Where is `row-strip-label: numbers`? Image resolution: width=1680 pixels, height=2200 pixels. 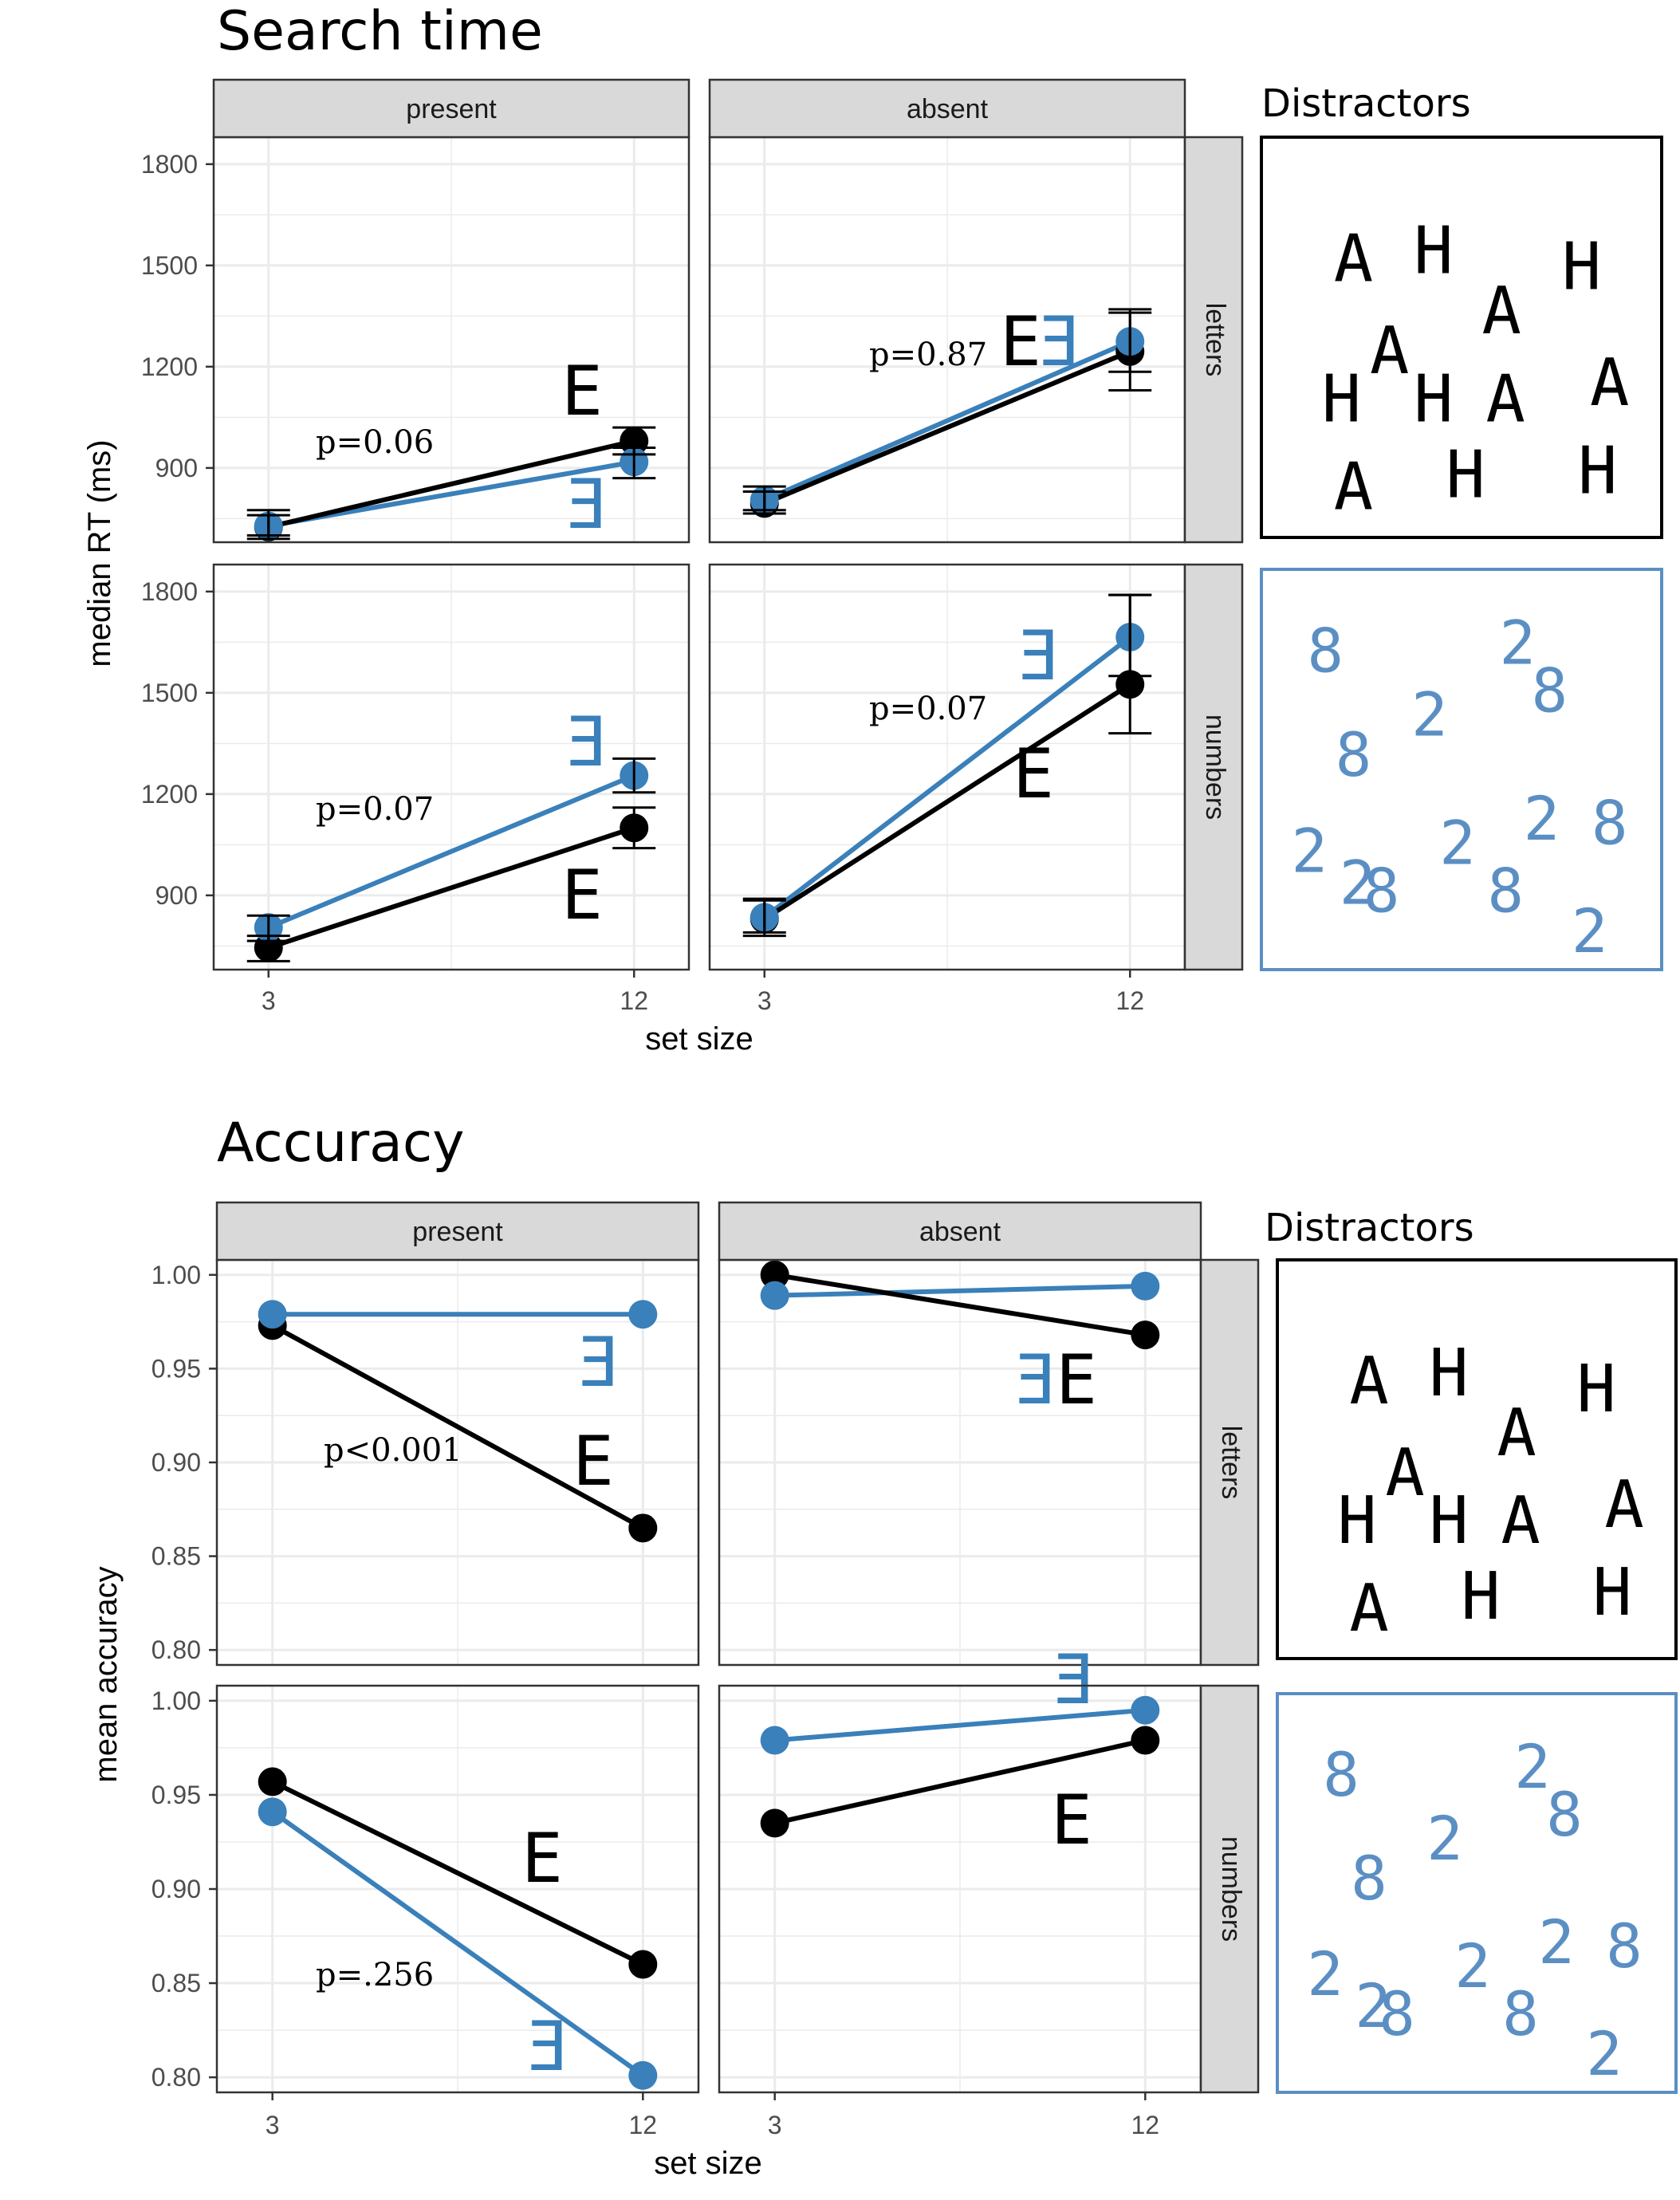
row-strip-label: numbers is located at coordinates (1231, 1889).